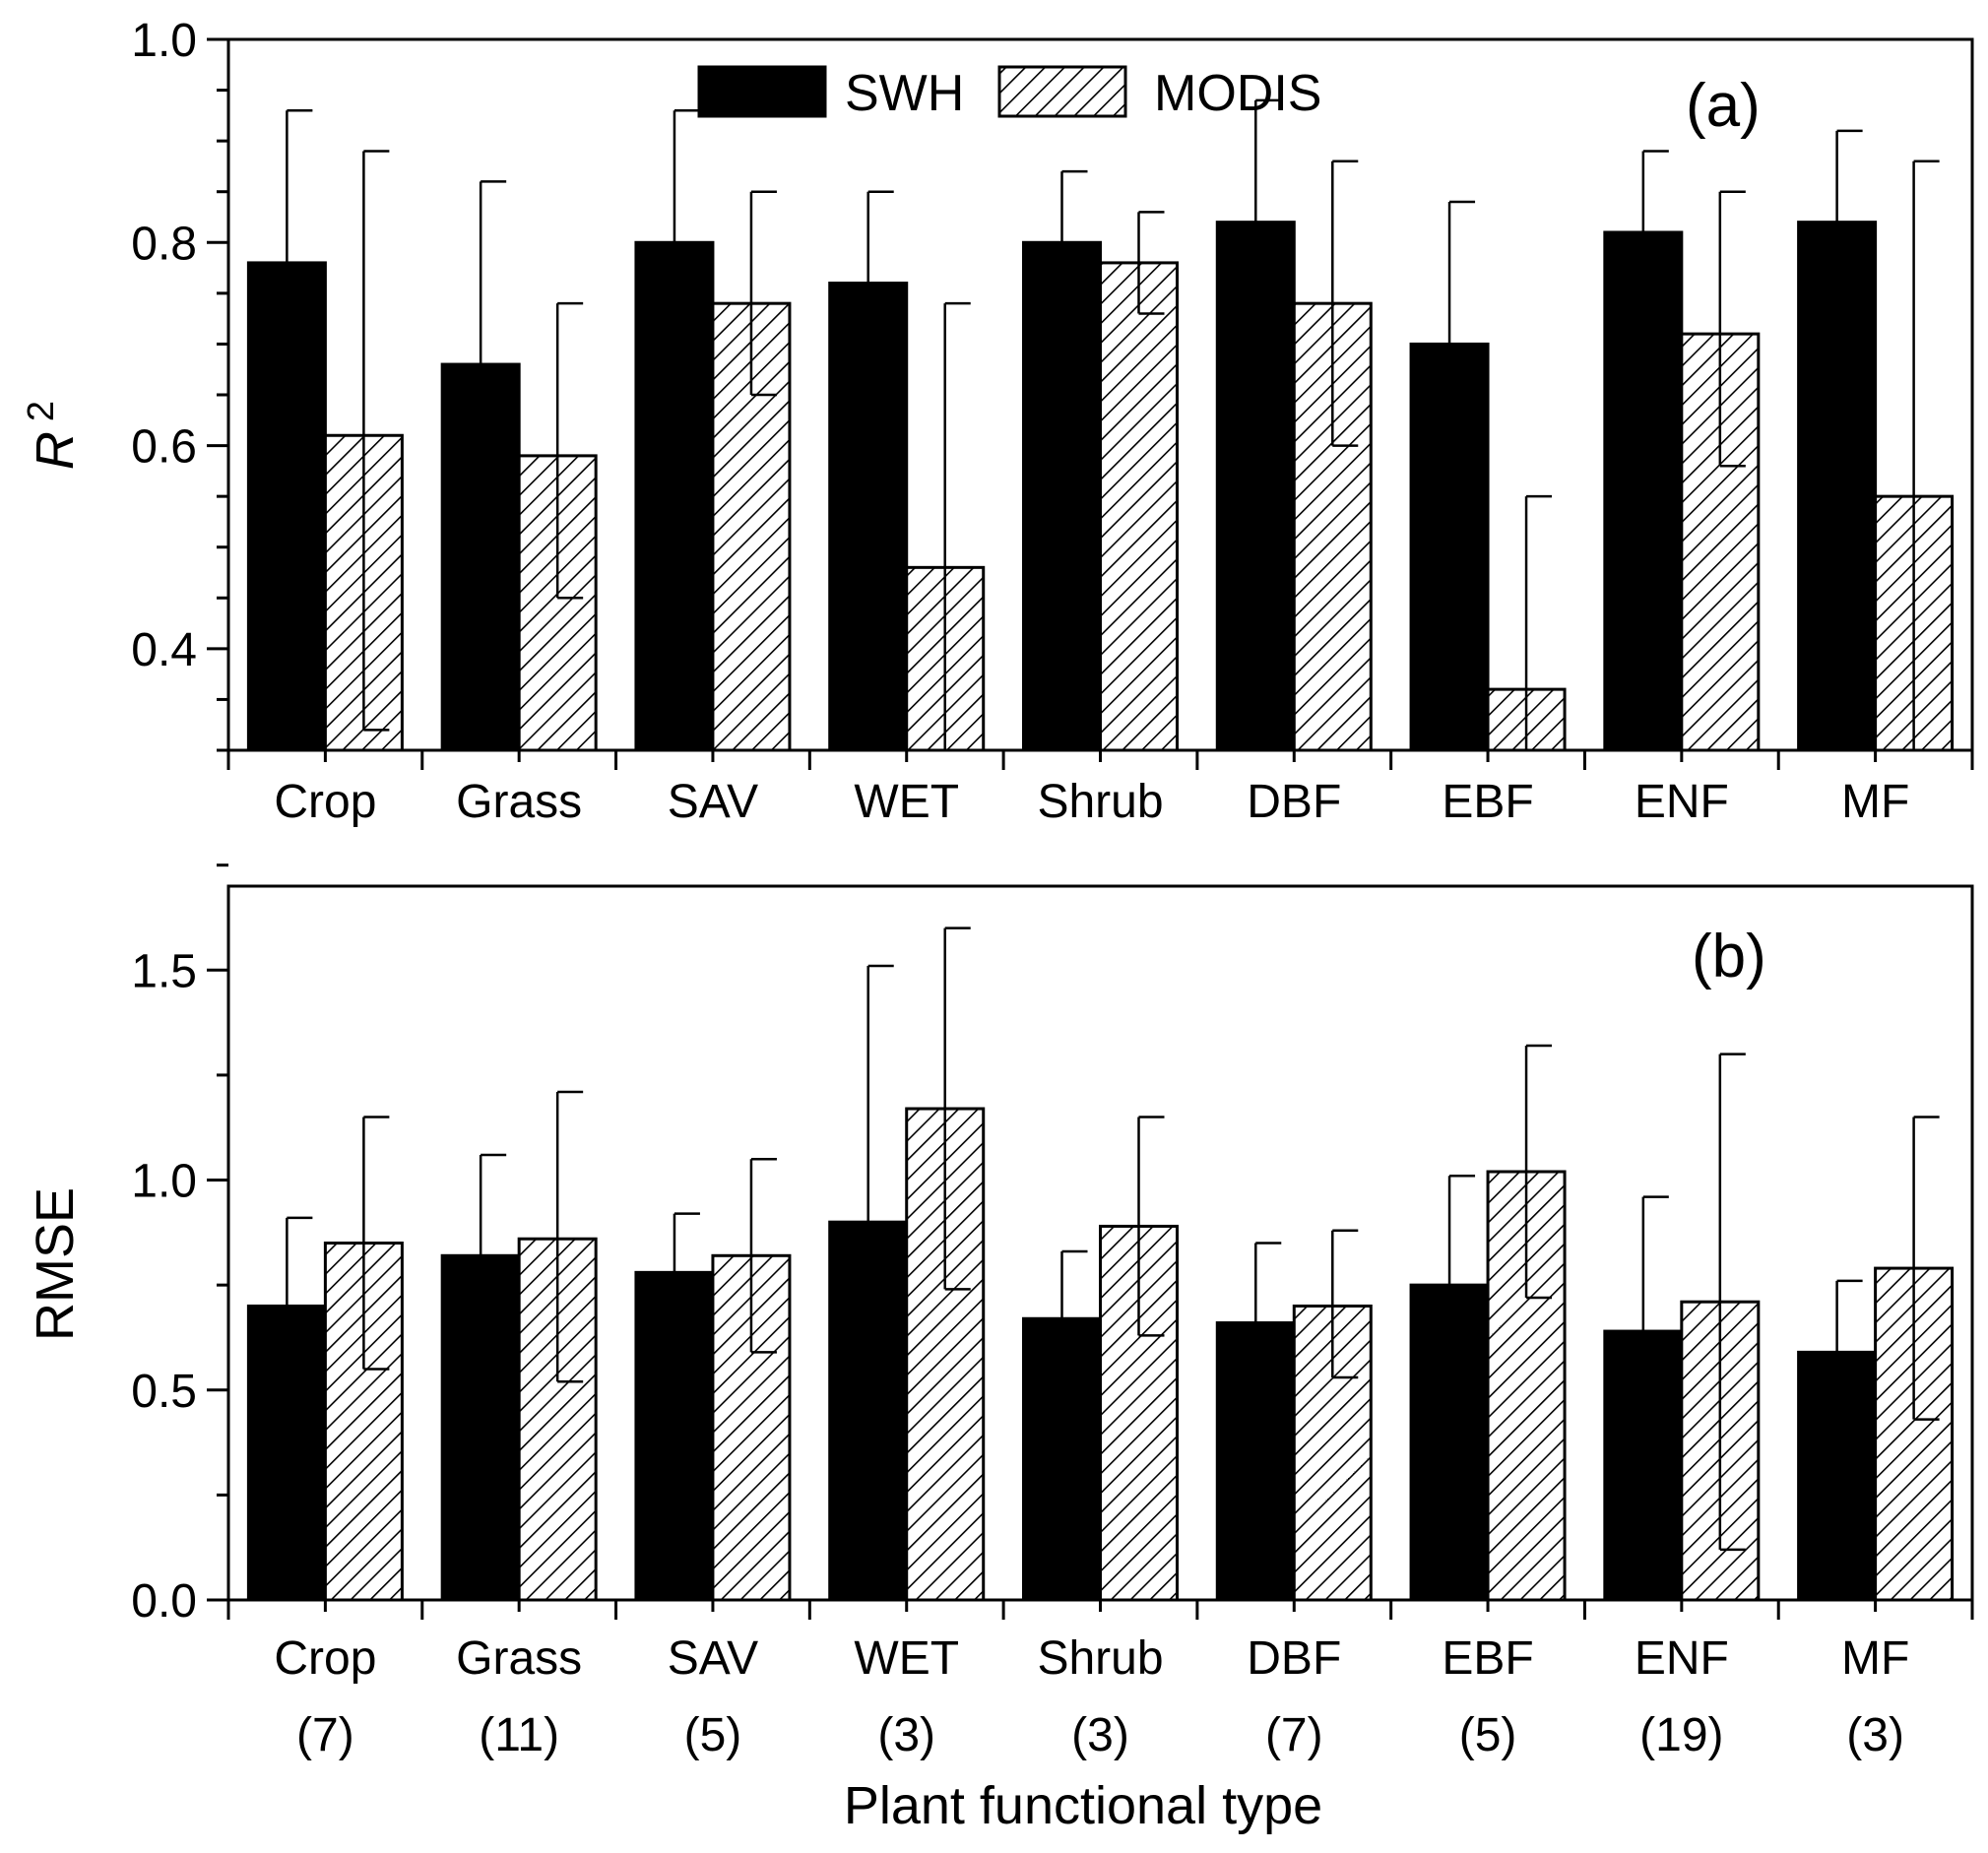  What do you see at coordinates (53, 435) in the screenshot?
I see `panel-a-ylabel: R2` at bounding box center [53, 435].